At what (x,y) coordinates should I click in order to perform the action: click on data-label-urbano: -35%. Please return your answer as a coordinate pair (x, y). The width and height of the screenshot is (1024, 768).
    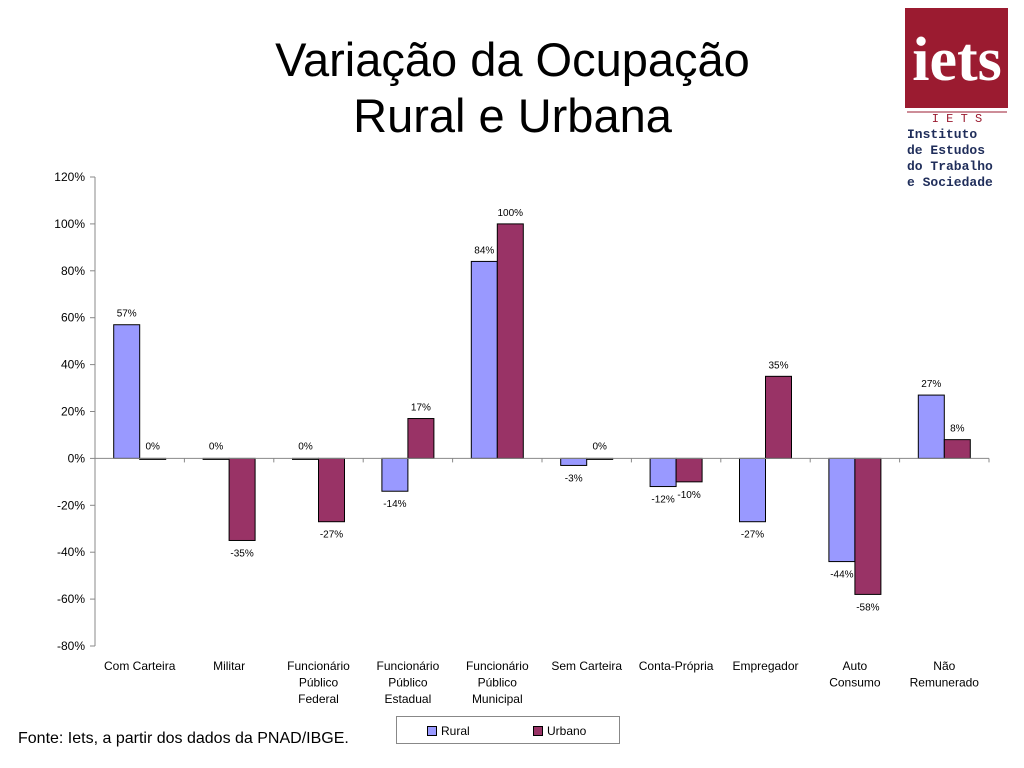
    Looking at the image, I should click on (241, 553).